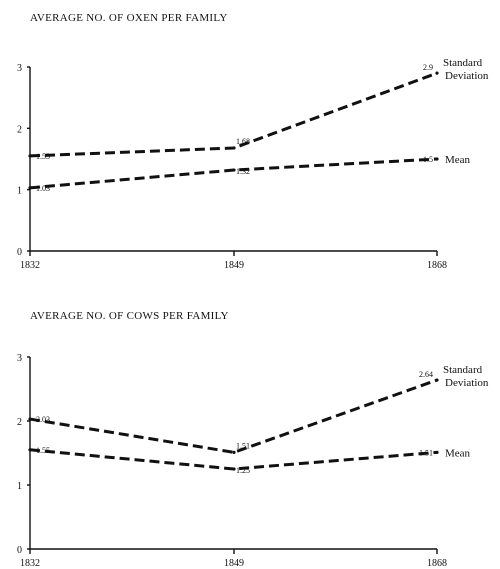 The image size is (500, 569). Describe the element at coordinates (129, 18) in the screenshot. I see `chart-title: AVERAGE NO. OF OXEN PER FAMILY` at that location.